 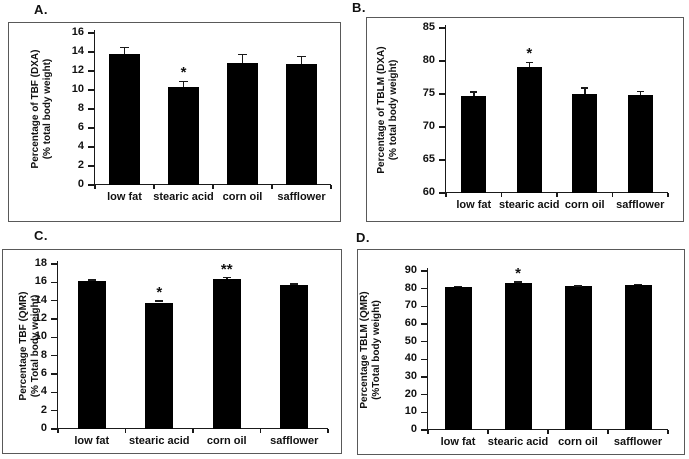 I want to click on y-axis-tick-label: 10, so click(x=77, y=89).